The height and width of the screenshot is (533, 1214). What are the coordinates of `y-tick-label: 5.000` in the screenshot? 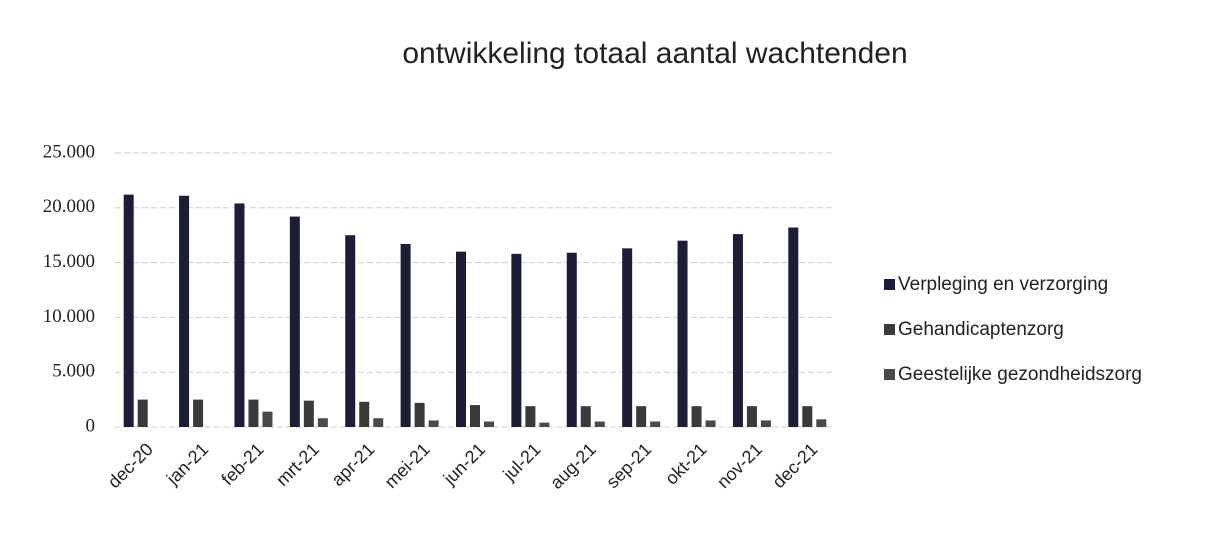 It's located at (73, 371).